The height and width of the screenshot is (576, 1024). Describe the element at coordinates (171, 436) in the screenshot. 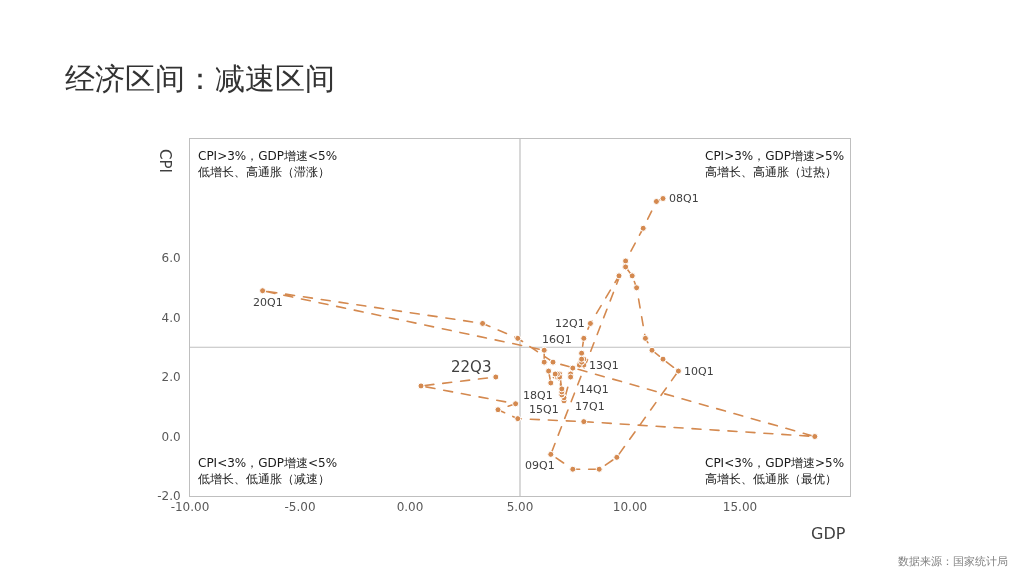

I see `y-tick-label: 0.0` at that location.